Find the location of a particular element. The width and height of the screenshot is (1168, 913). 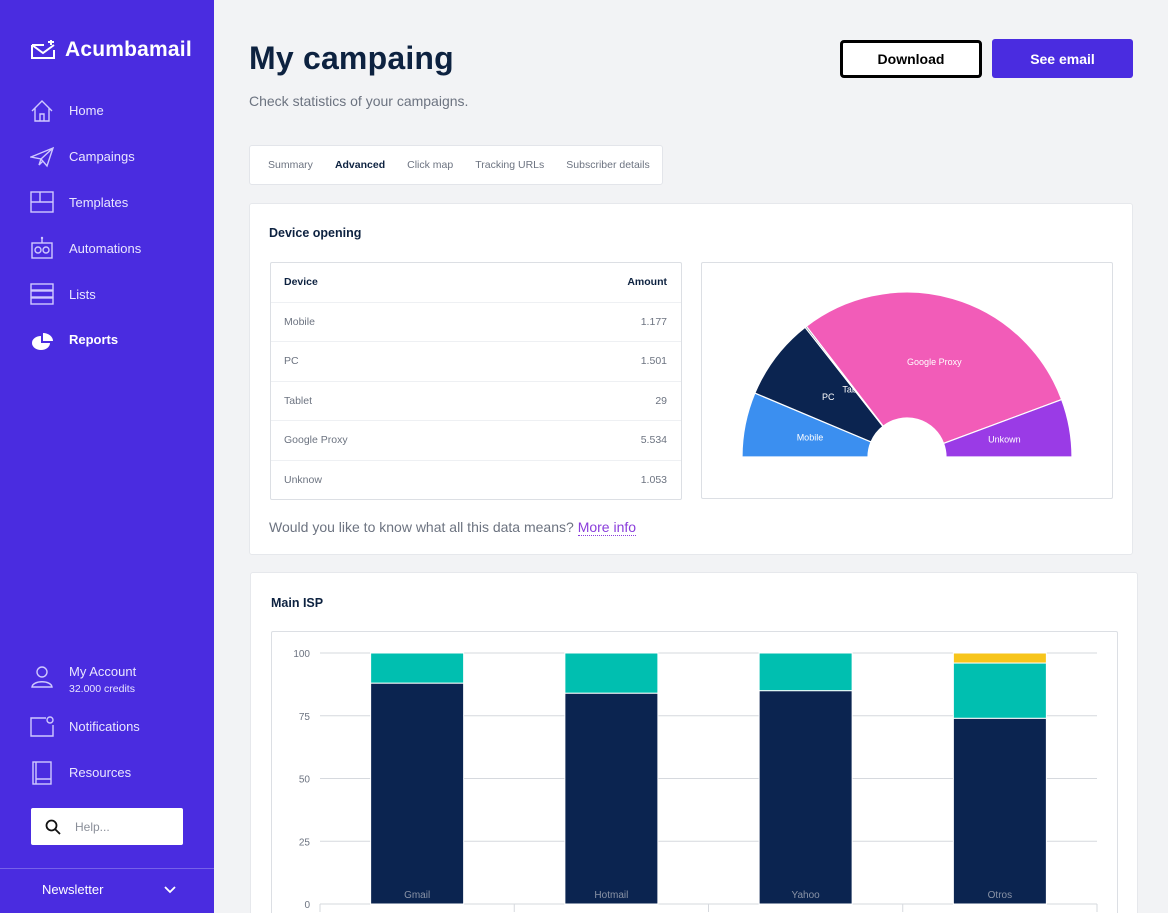

table-row: PC 1.501 is located at coordinates (476, 362).